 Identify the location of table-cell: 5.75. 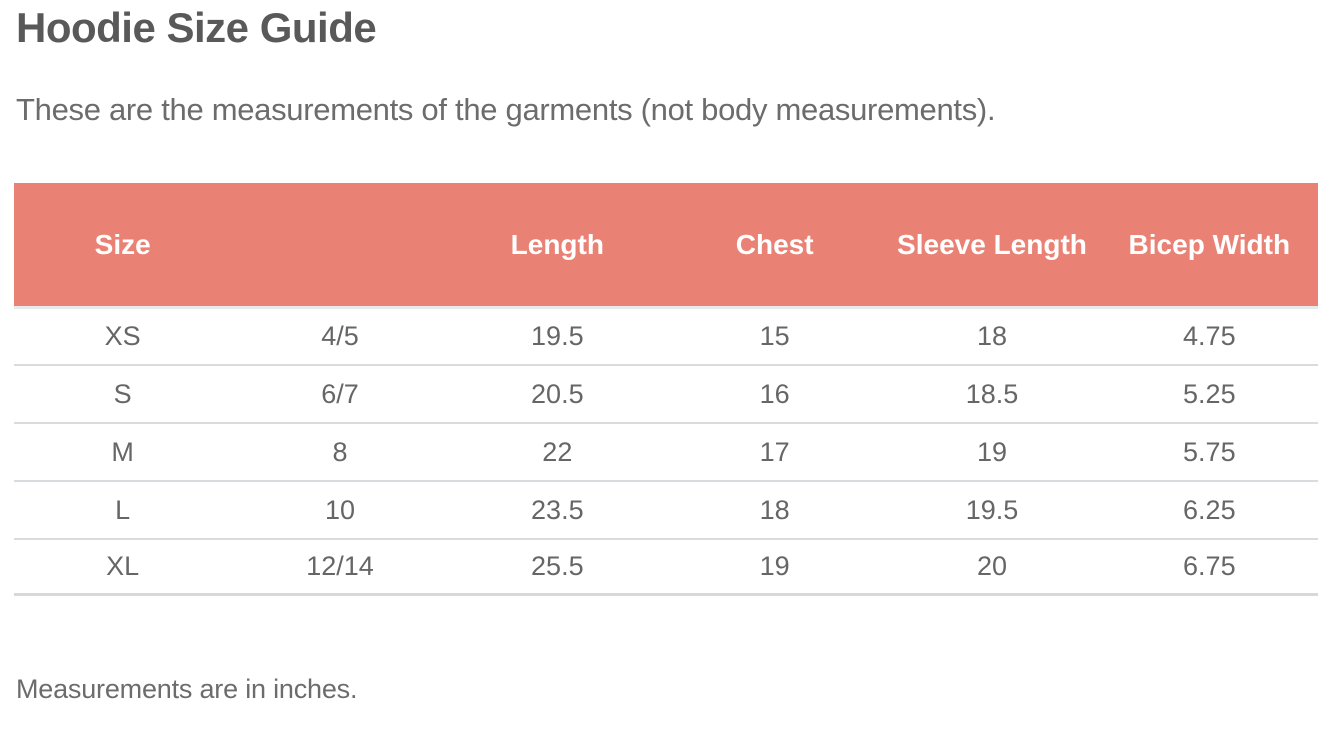
(1209, 451).